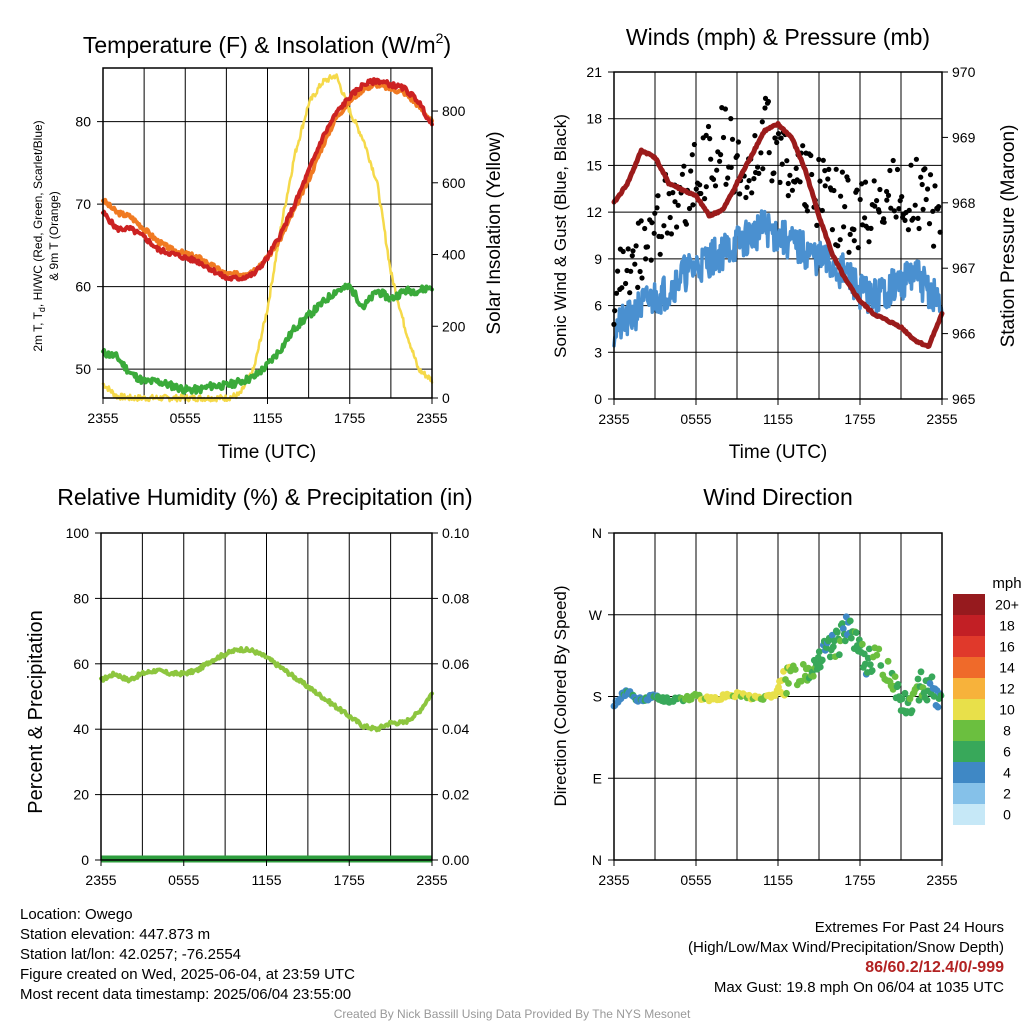 Image resolution: width=1024 pixels, height=1024 pixels. Describe the element at coordinates (598, 306) in the screenshot. I see `y-tick-label: 6` at that location.